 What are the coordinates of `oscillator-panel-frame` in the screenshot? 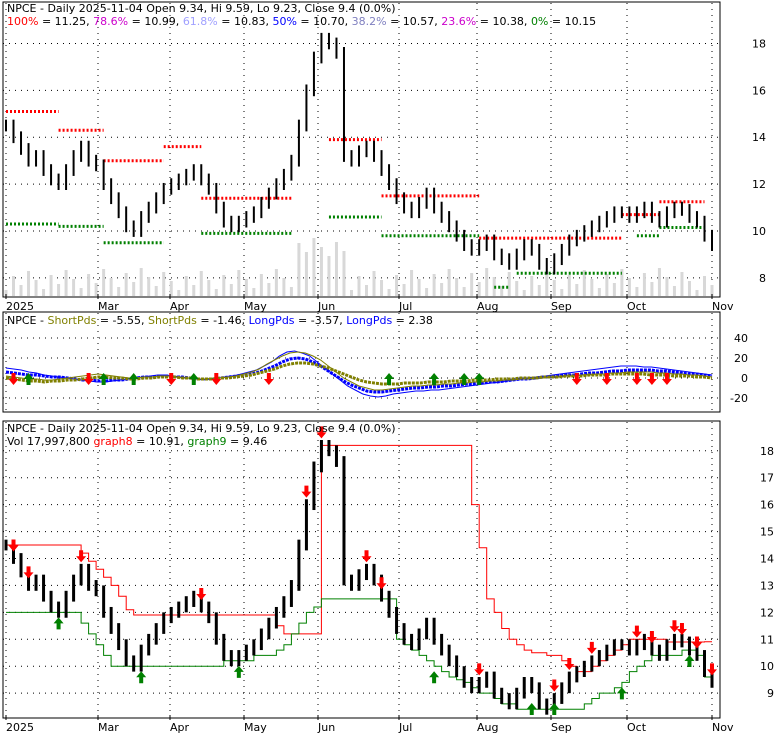 It's located at (361, 362).